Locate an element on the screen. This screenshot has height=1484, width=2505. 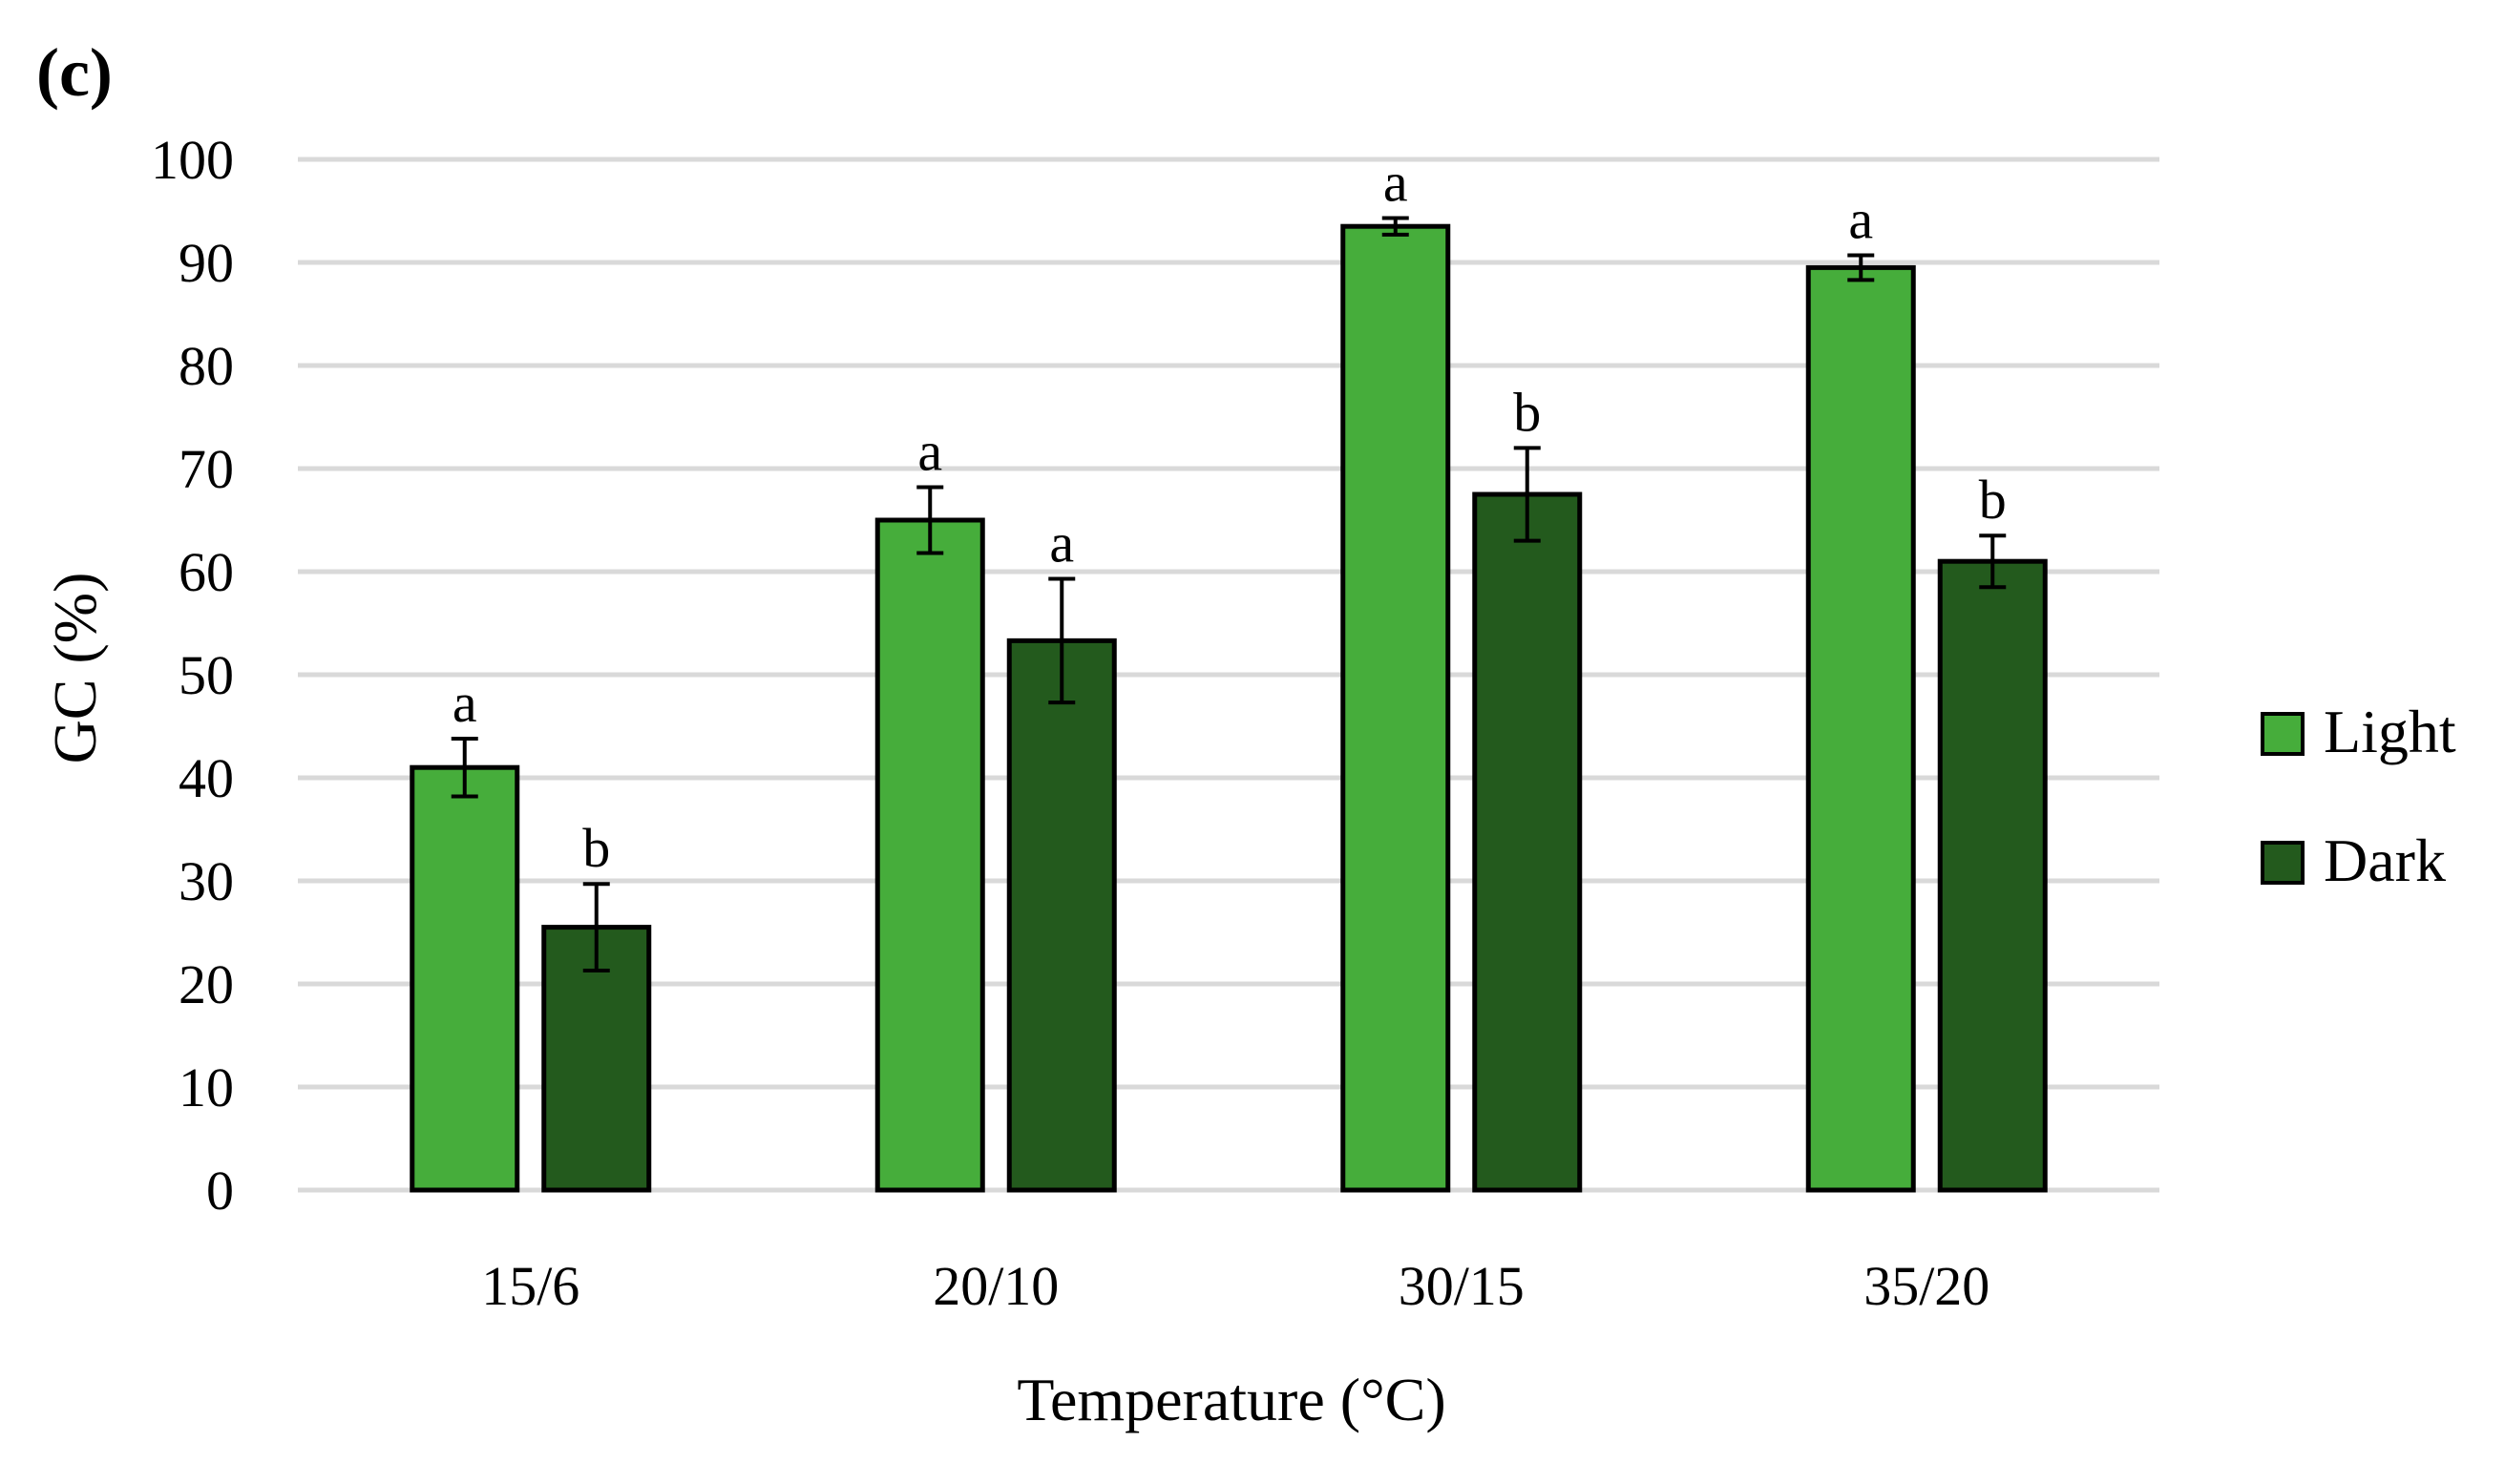
y-tick-label: 0 is located at coordinates (220, 1191).